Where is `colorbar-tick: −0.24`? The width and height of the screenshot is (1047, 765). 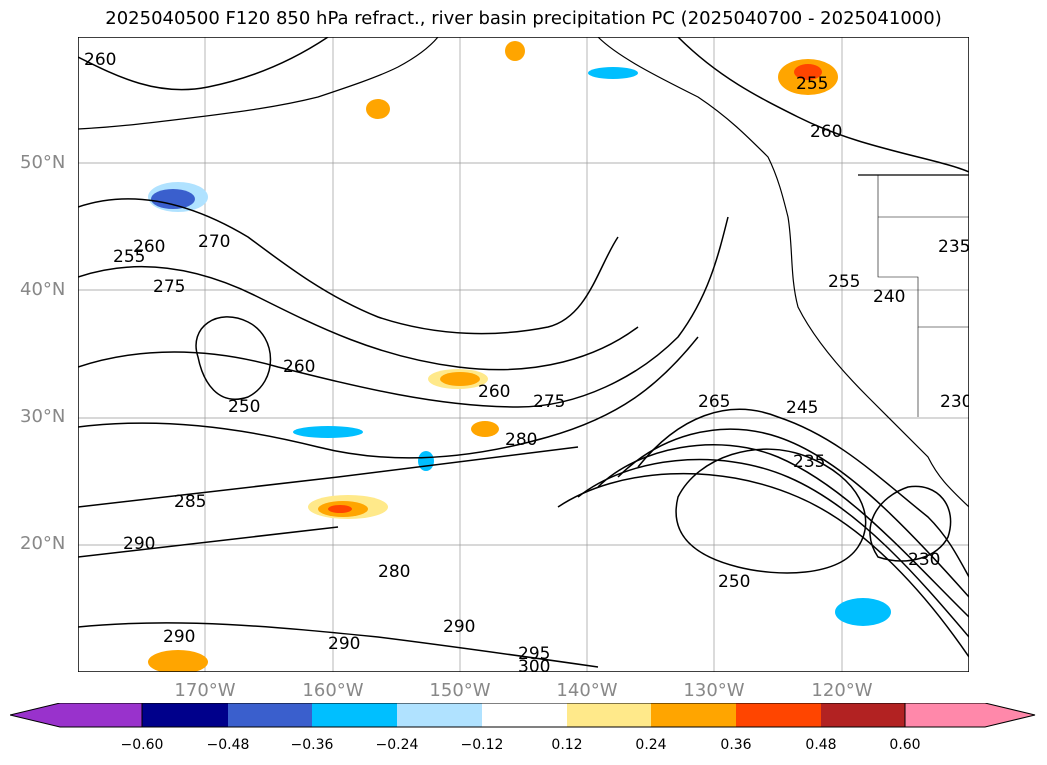
colorbar-tick: −0.24 is located at coordinates (397, 745).